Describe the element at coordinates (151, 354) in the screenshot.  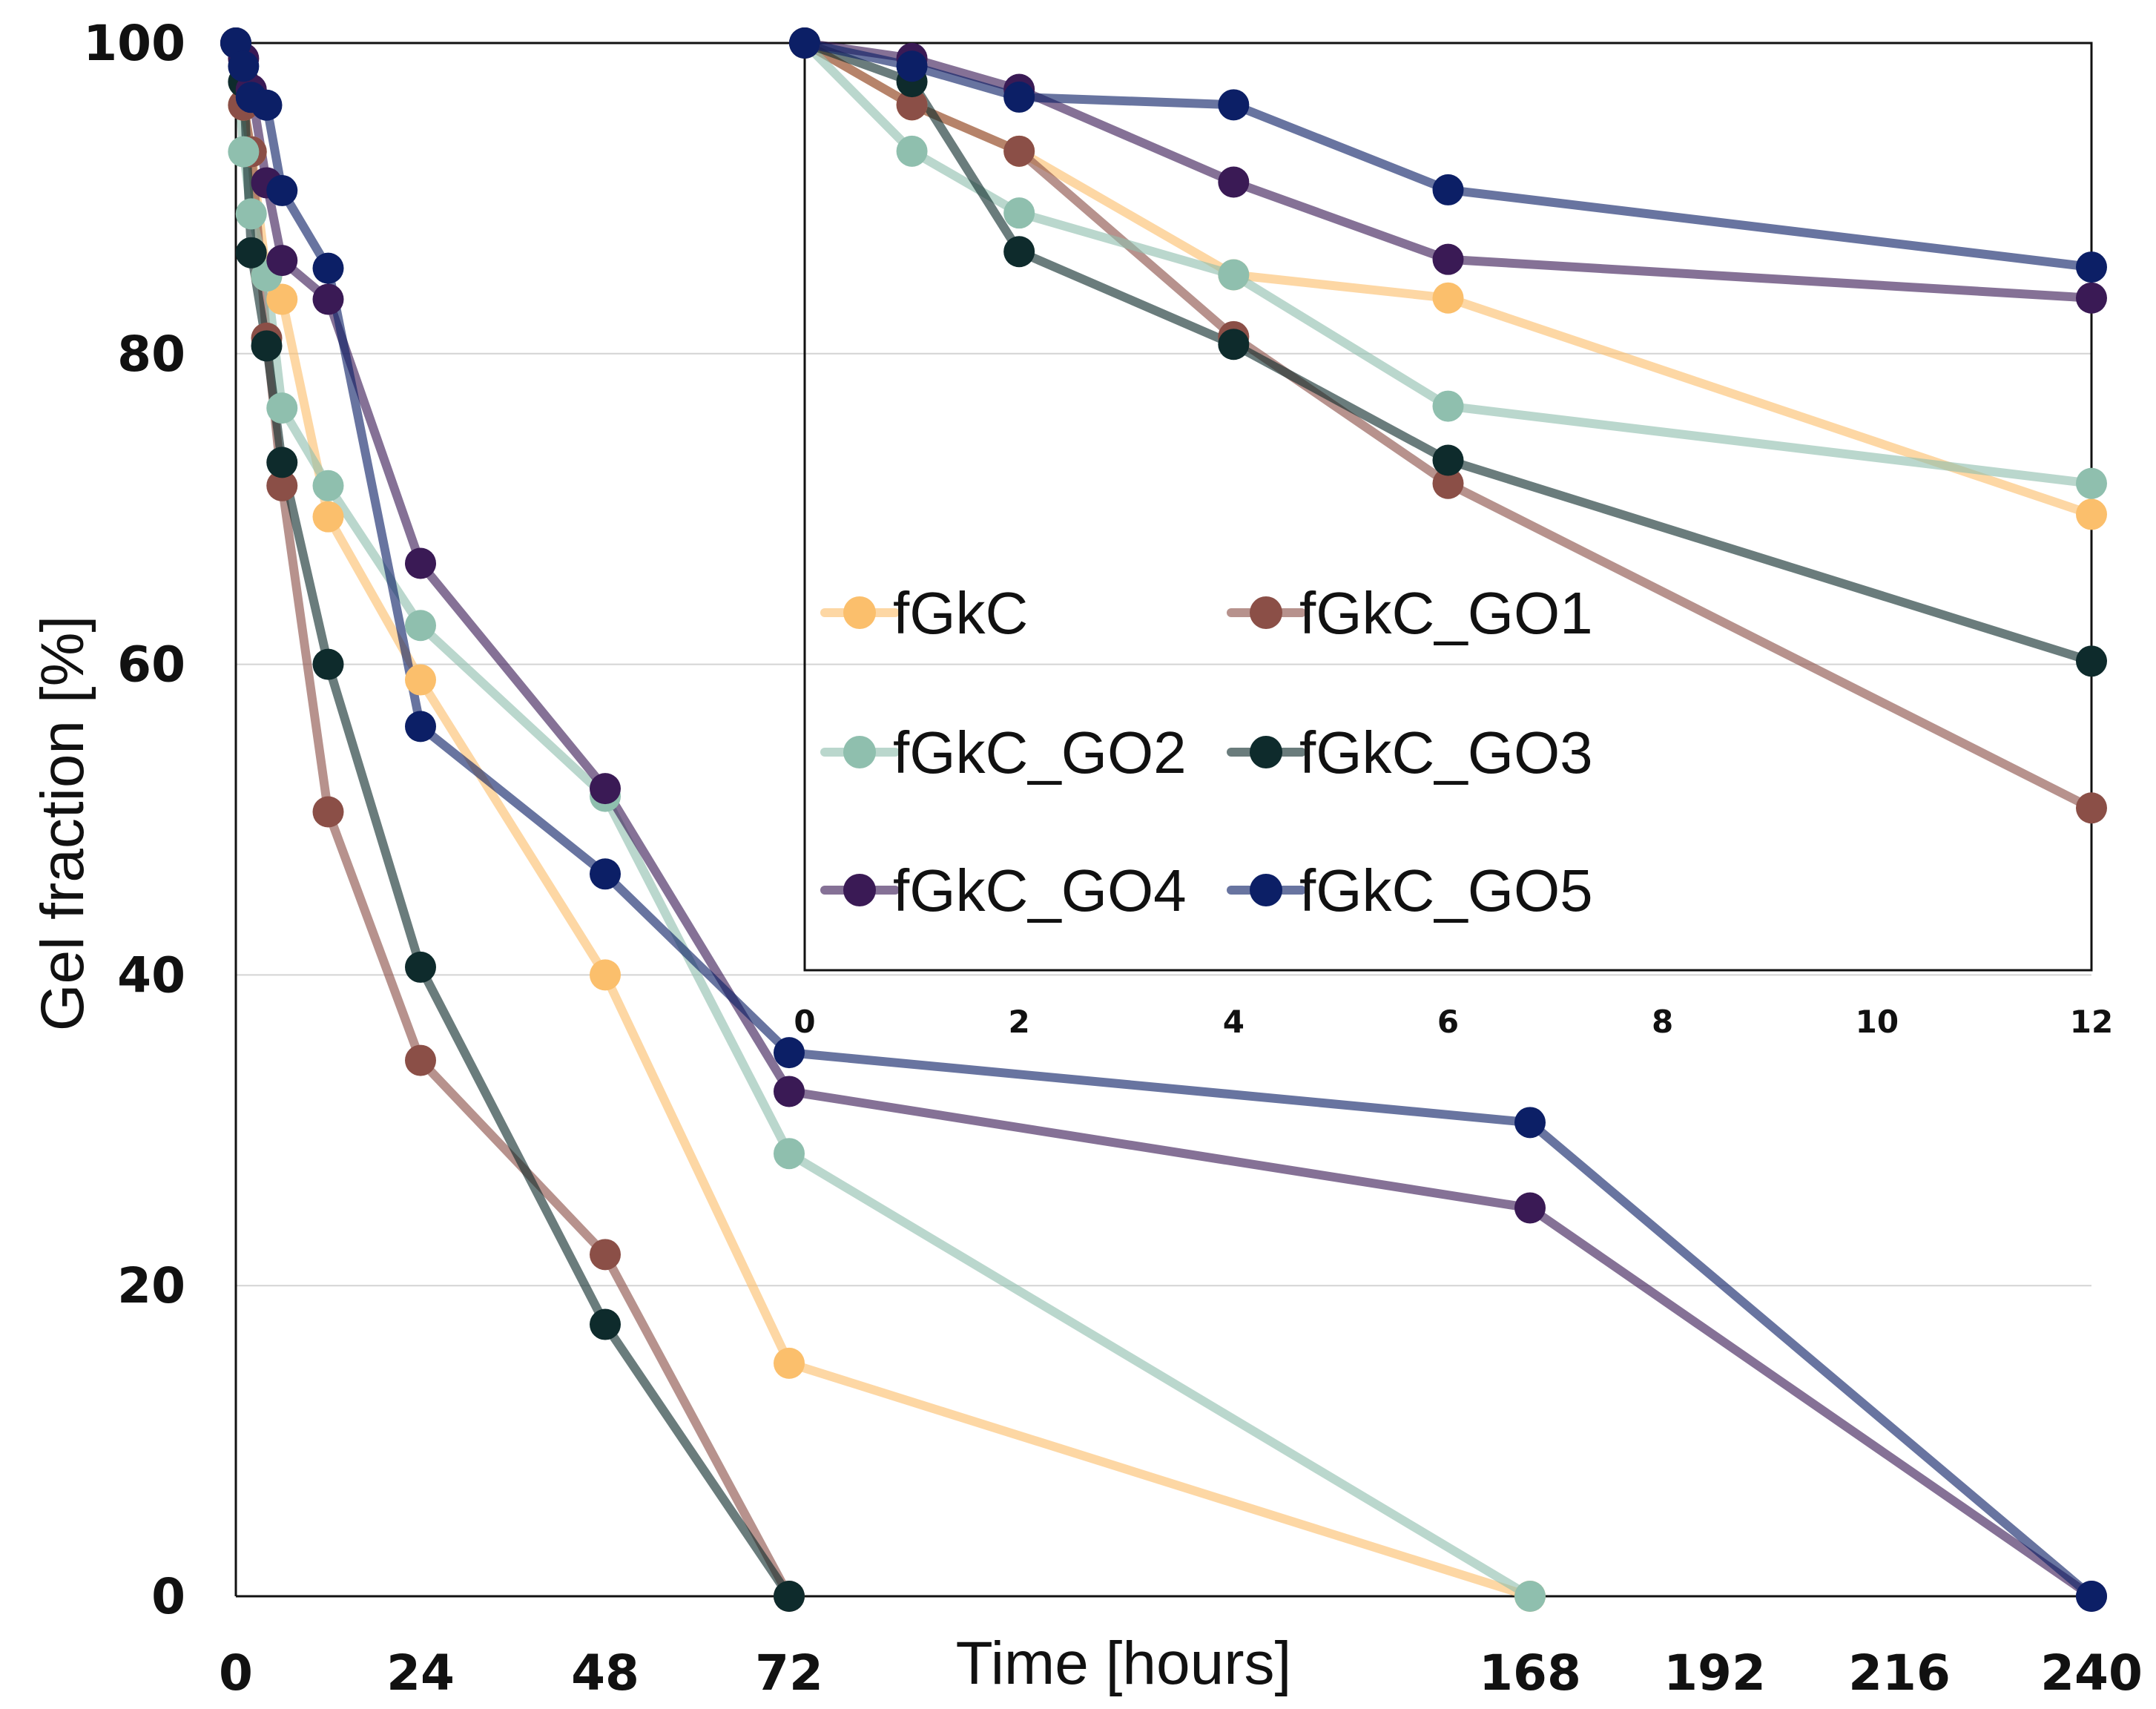
I see `y-tick-label: 80` at that location.